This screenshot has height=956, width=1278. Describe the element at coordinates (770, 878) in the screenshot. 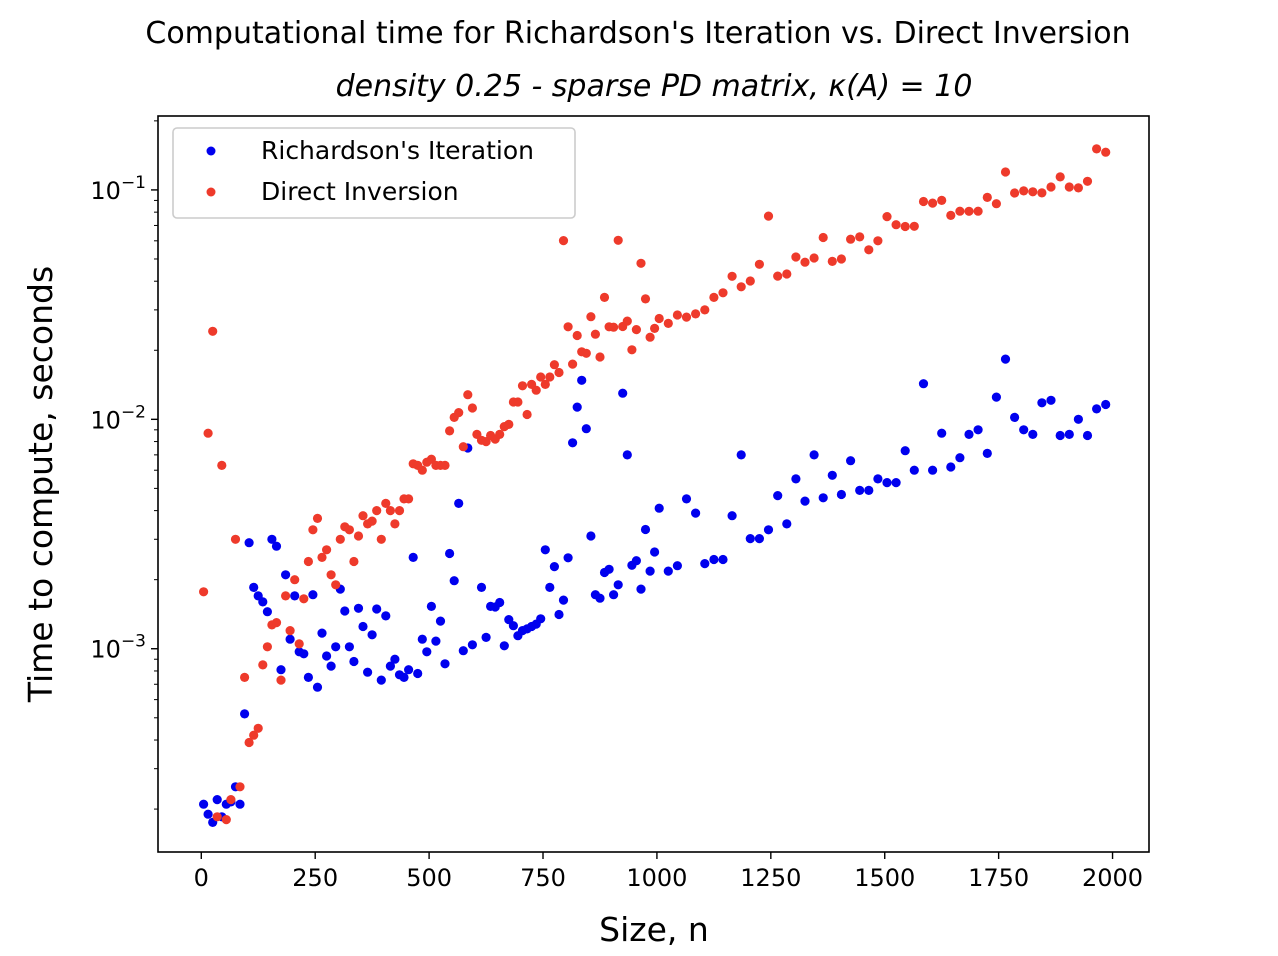

I see `x-tick-label: 1250` at that location.